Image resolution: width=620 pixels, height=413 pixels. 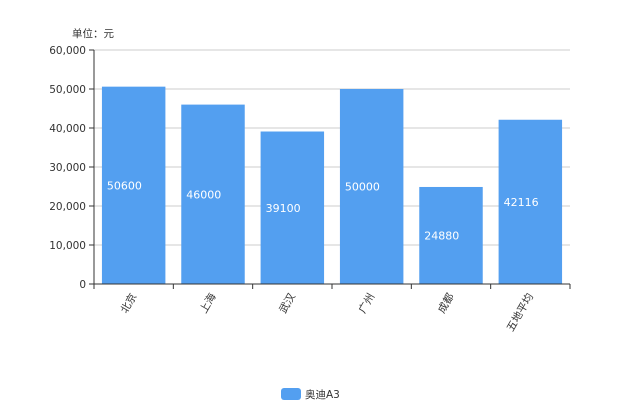 What do you see at coordinates (82, 285) in the screenshot?
I see `y-tick-label: 0` at bounding box center [82, 285].